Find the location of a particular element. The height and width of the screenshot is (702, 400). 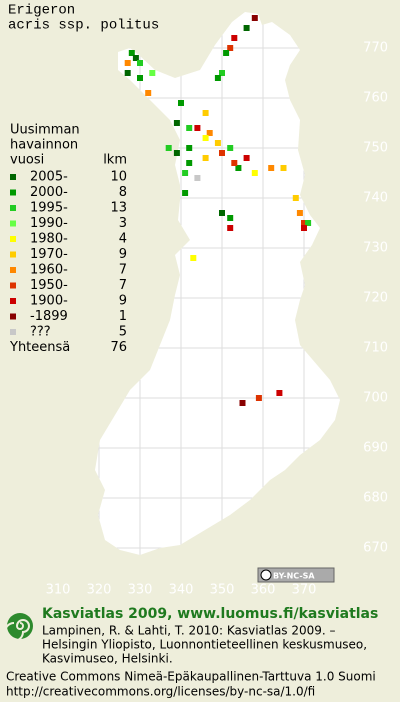

legend-label: 1970- is located at coordinates (49, 254).